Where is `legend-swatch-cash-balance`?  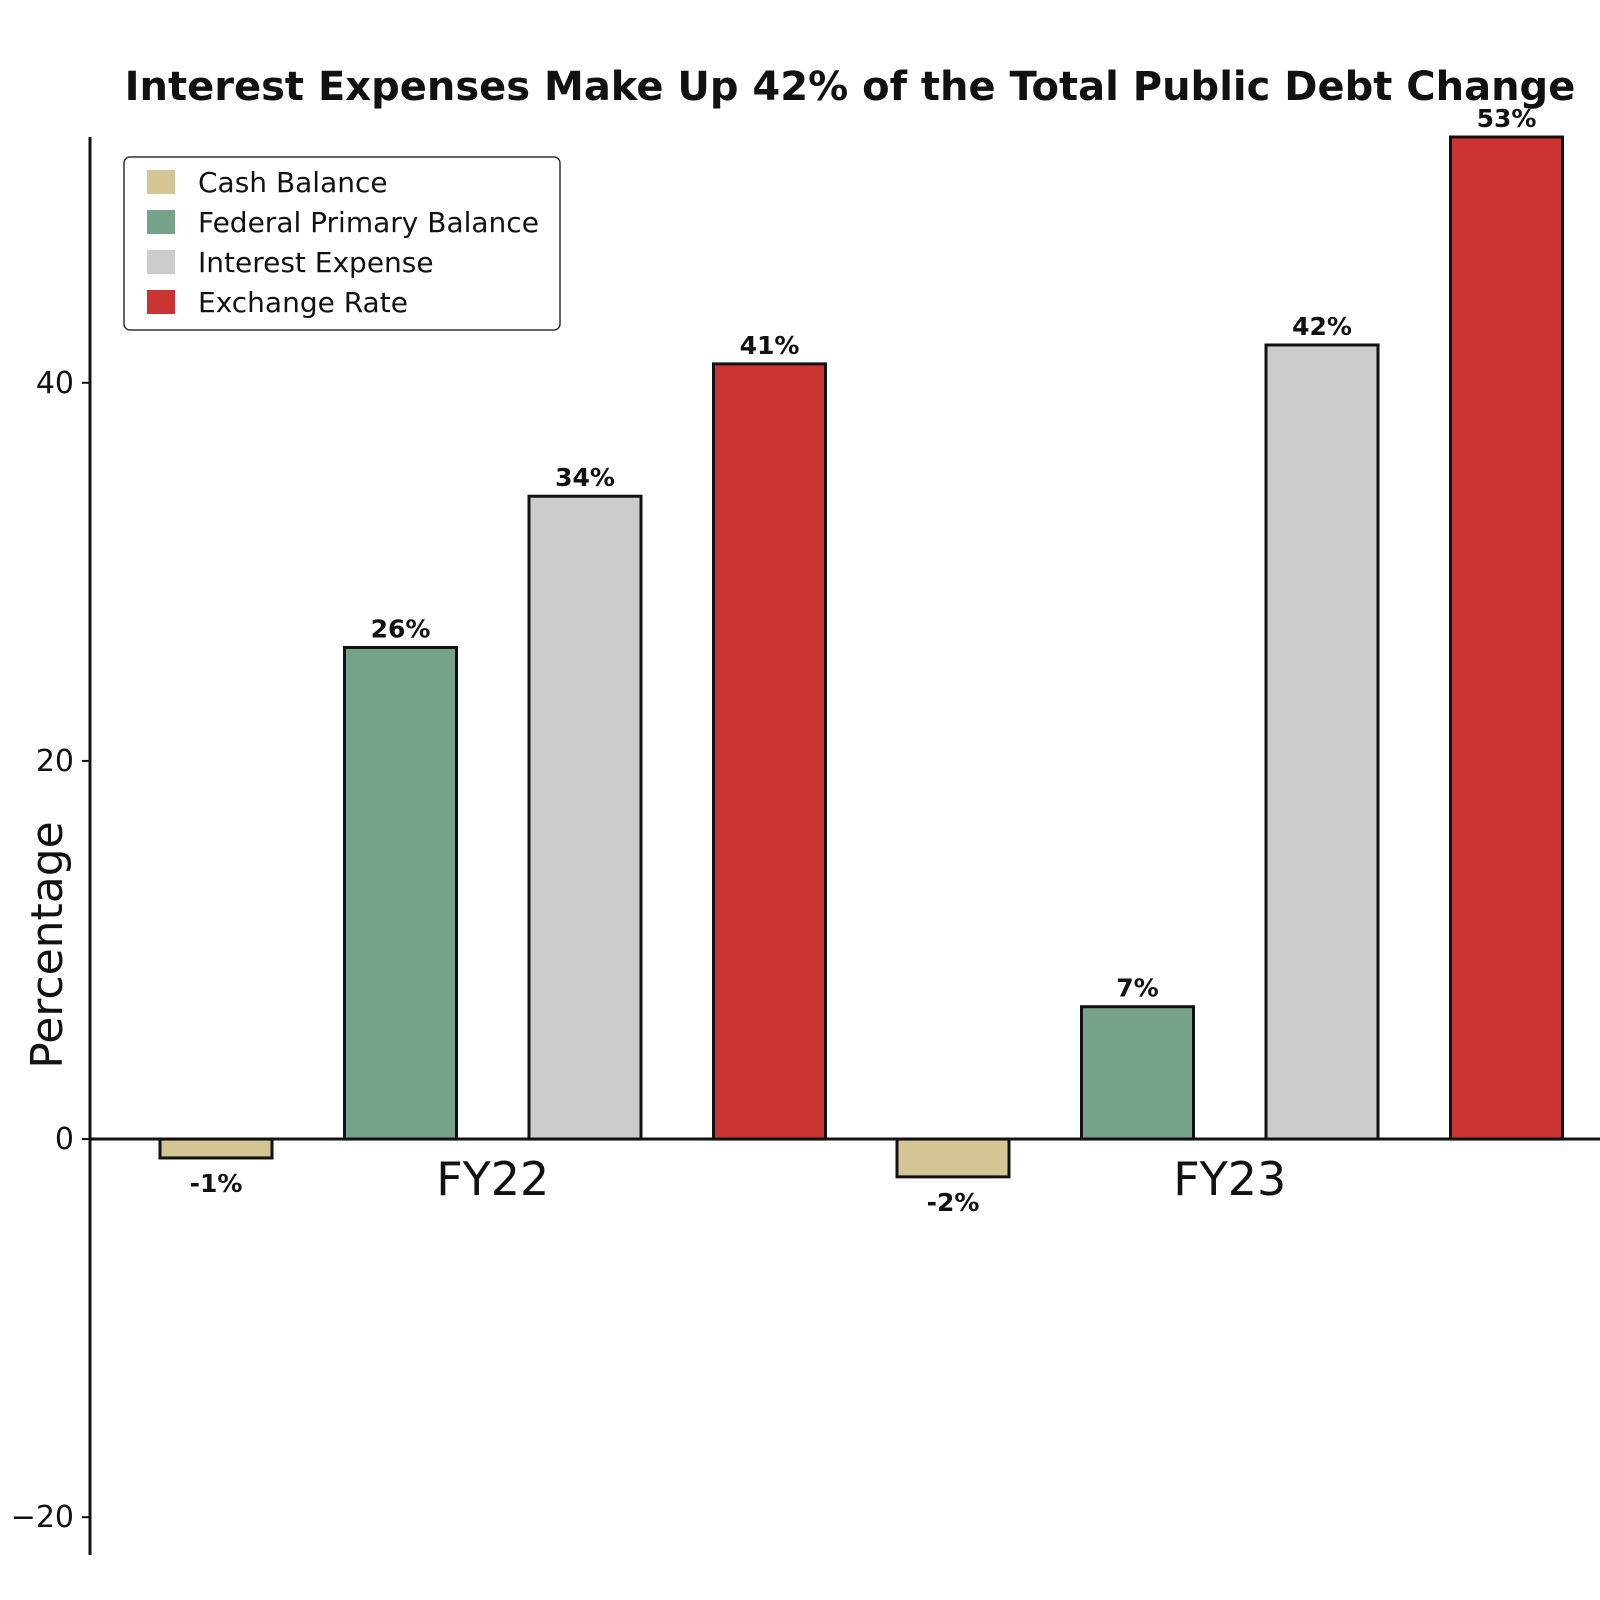 legend-swatch-cash-balance is located at coordinates (161, 182).